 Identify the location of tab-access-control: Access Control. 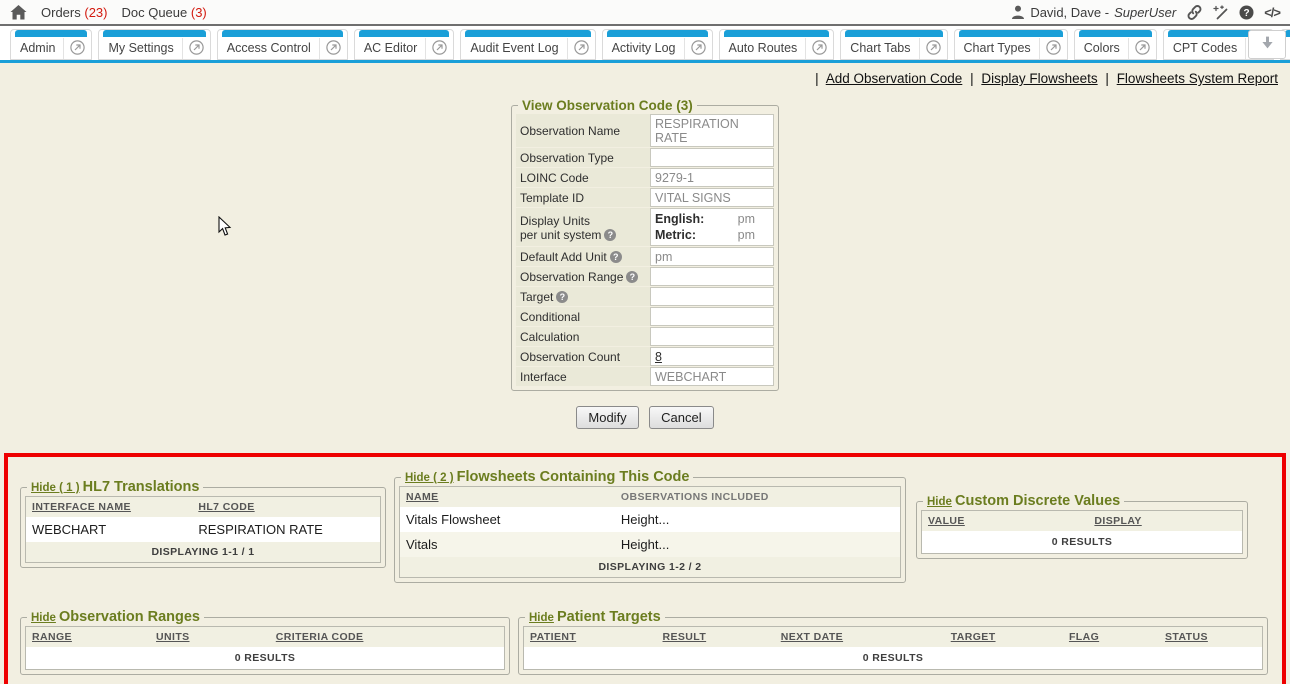
(282, 44).